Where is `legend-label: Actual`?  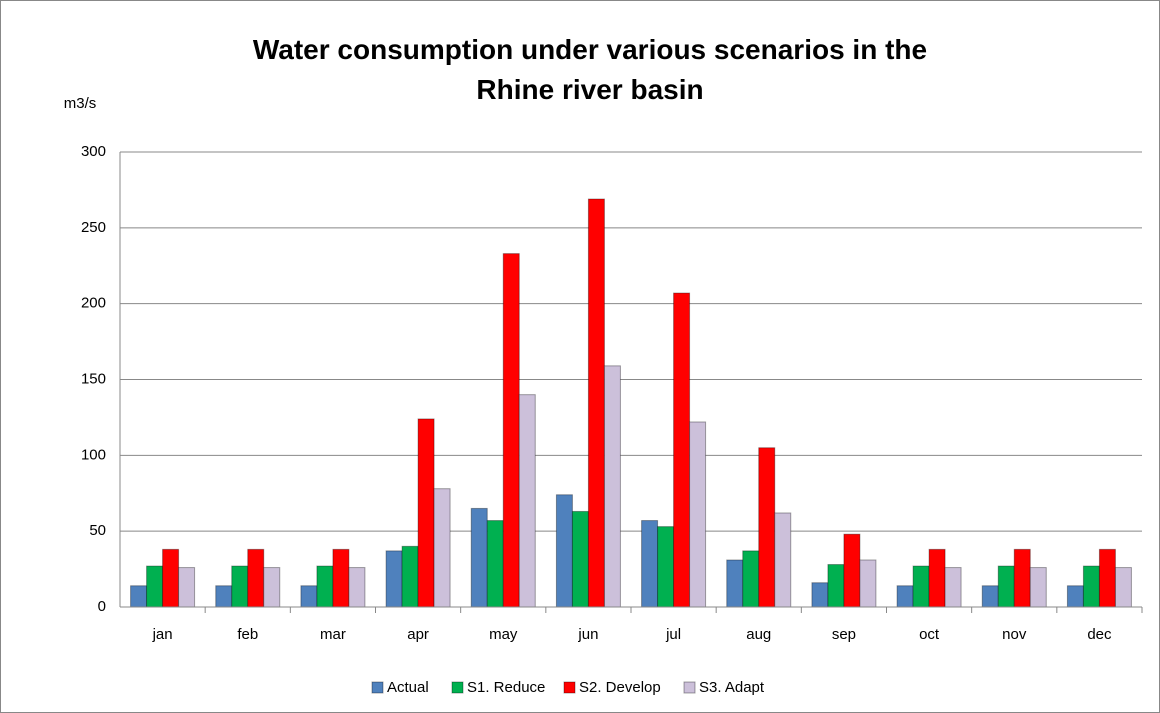 legend-label: Actual is located at coordinates (408, 687).